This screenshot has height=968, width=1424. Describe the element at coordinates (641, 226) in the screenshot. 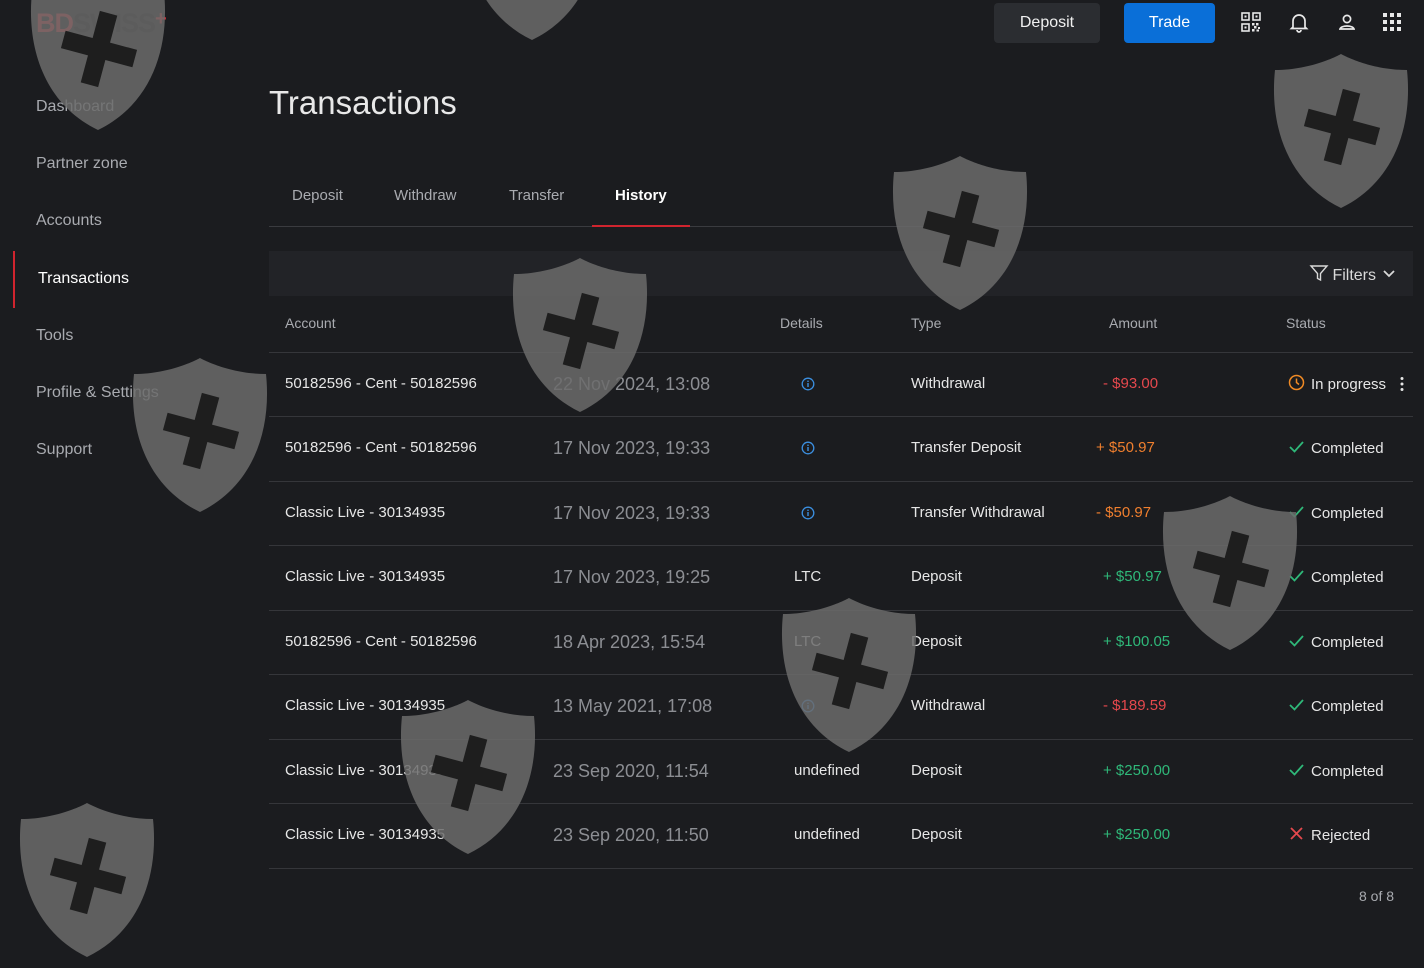

I see `tab-active-underline` at that location.